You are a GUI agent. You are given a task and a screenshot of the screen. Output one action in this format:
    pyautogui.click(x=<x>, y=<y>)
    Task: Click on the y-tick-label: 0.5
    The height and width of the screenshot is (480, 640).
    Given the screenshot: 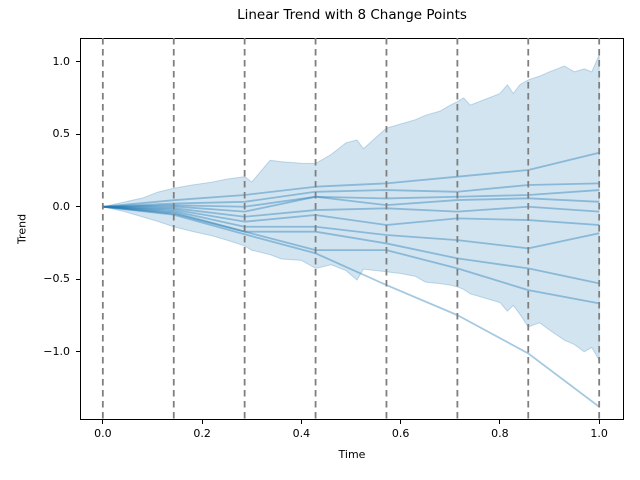 What is the action you would take?
    pyautogui.click(x=61, y=134)
    